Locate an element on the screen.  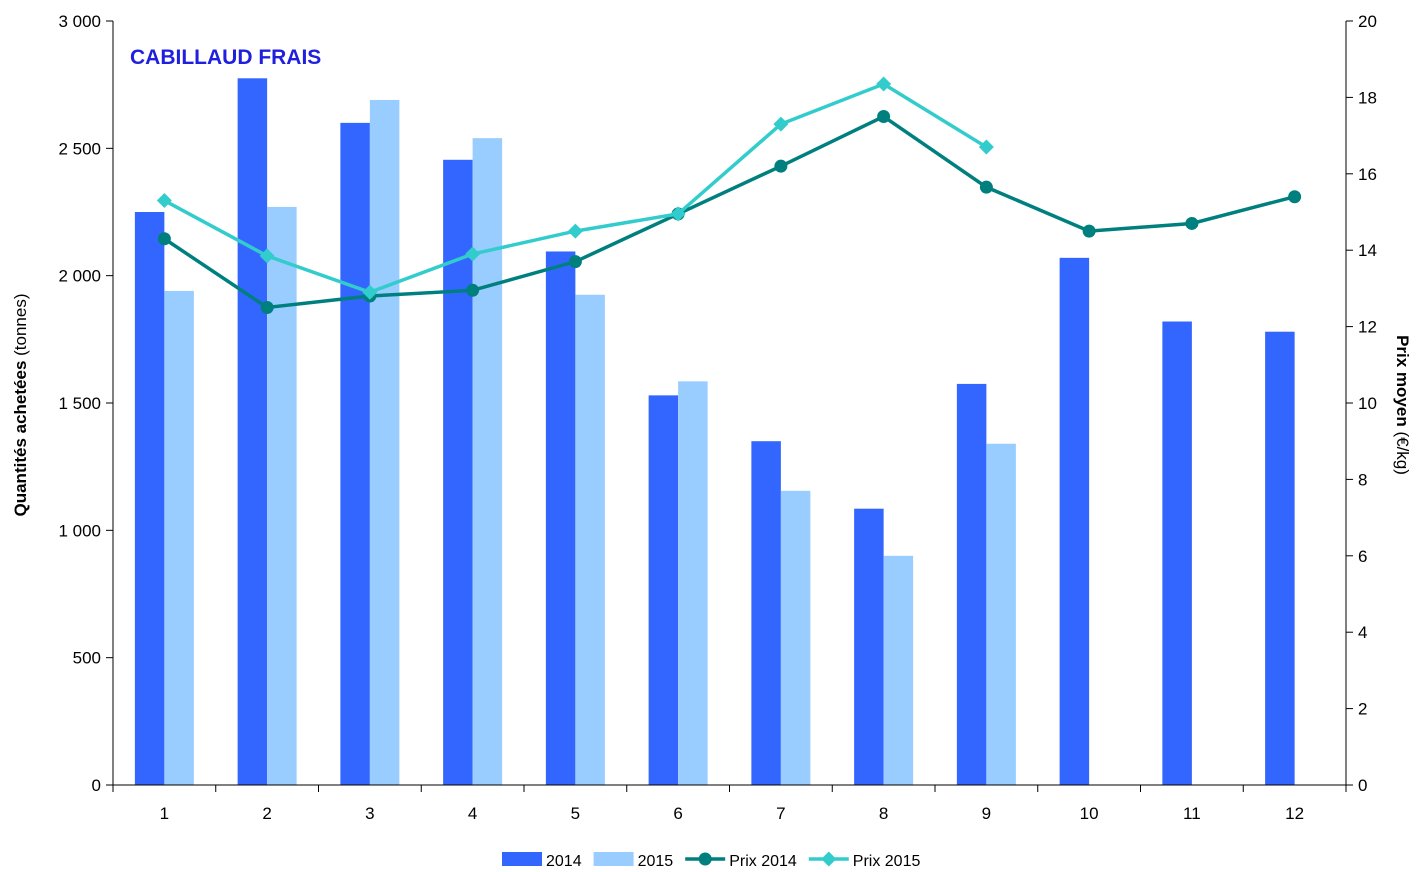
point-Prix 2015-3 is located at coordinates (370, 292).